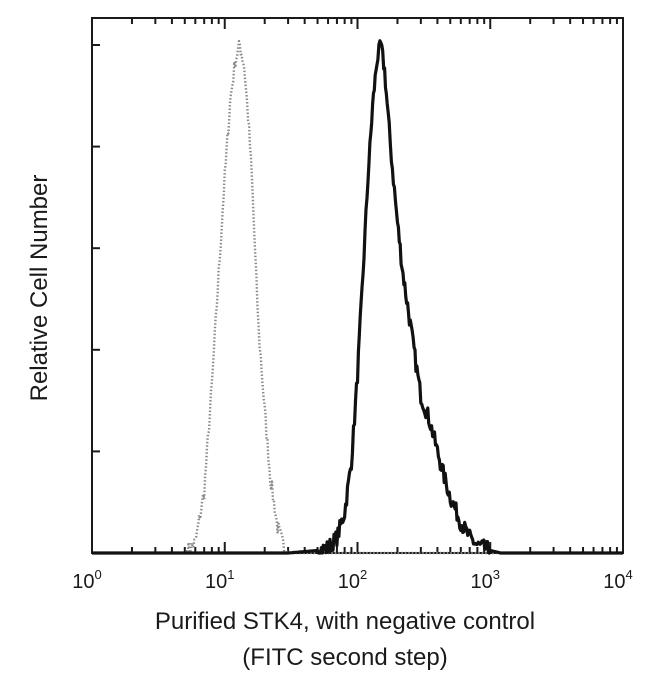 This screenshot has width=650, height=675. I want to click on x-tick-label: 10³, so click(485, 580).